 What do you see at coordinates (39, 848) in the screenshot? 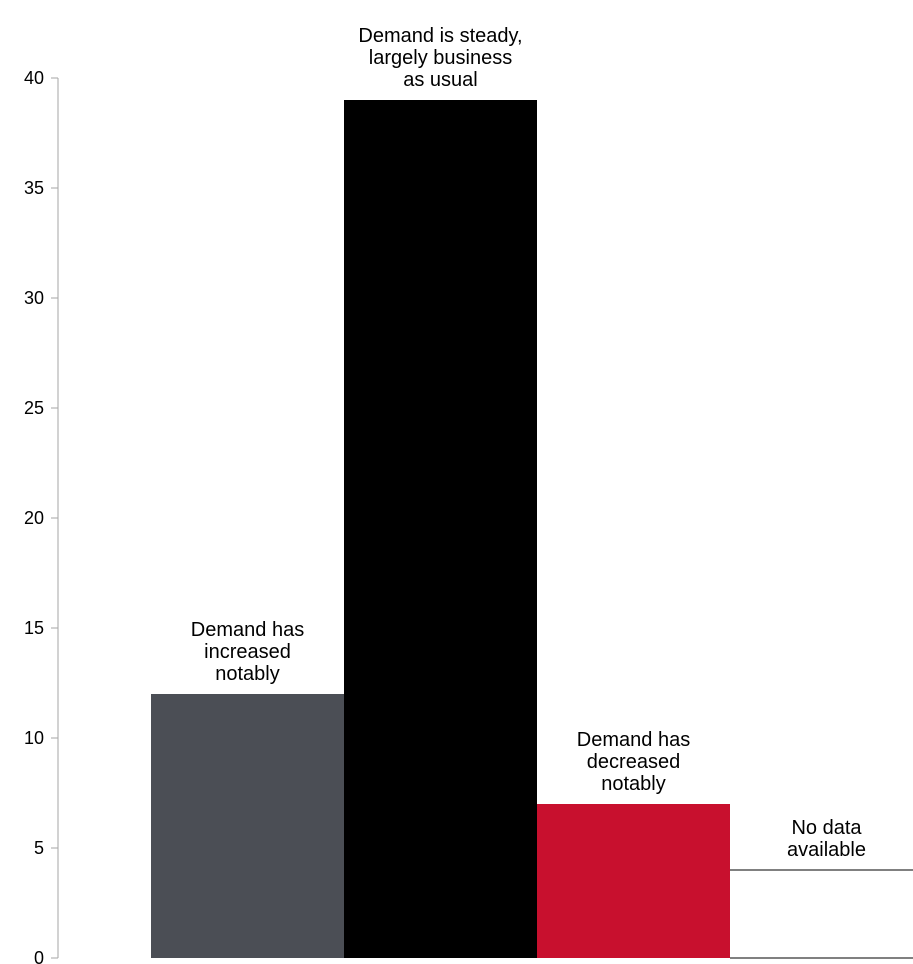
I see `y-tick-label: 5` at bounding box center [39, 848].